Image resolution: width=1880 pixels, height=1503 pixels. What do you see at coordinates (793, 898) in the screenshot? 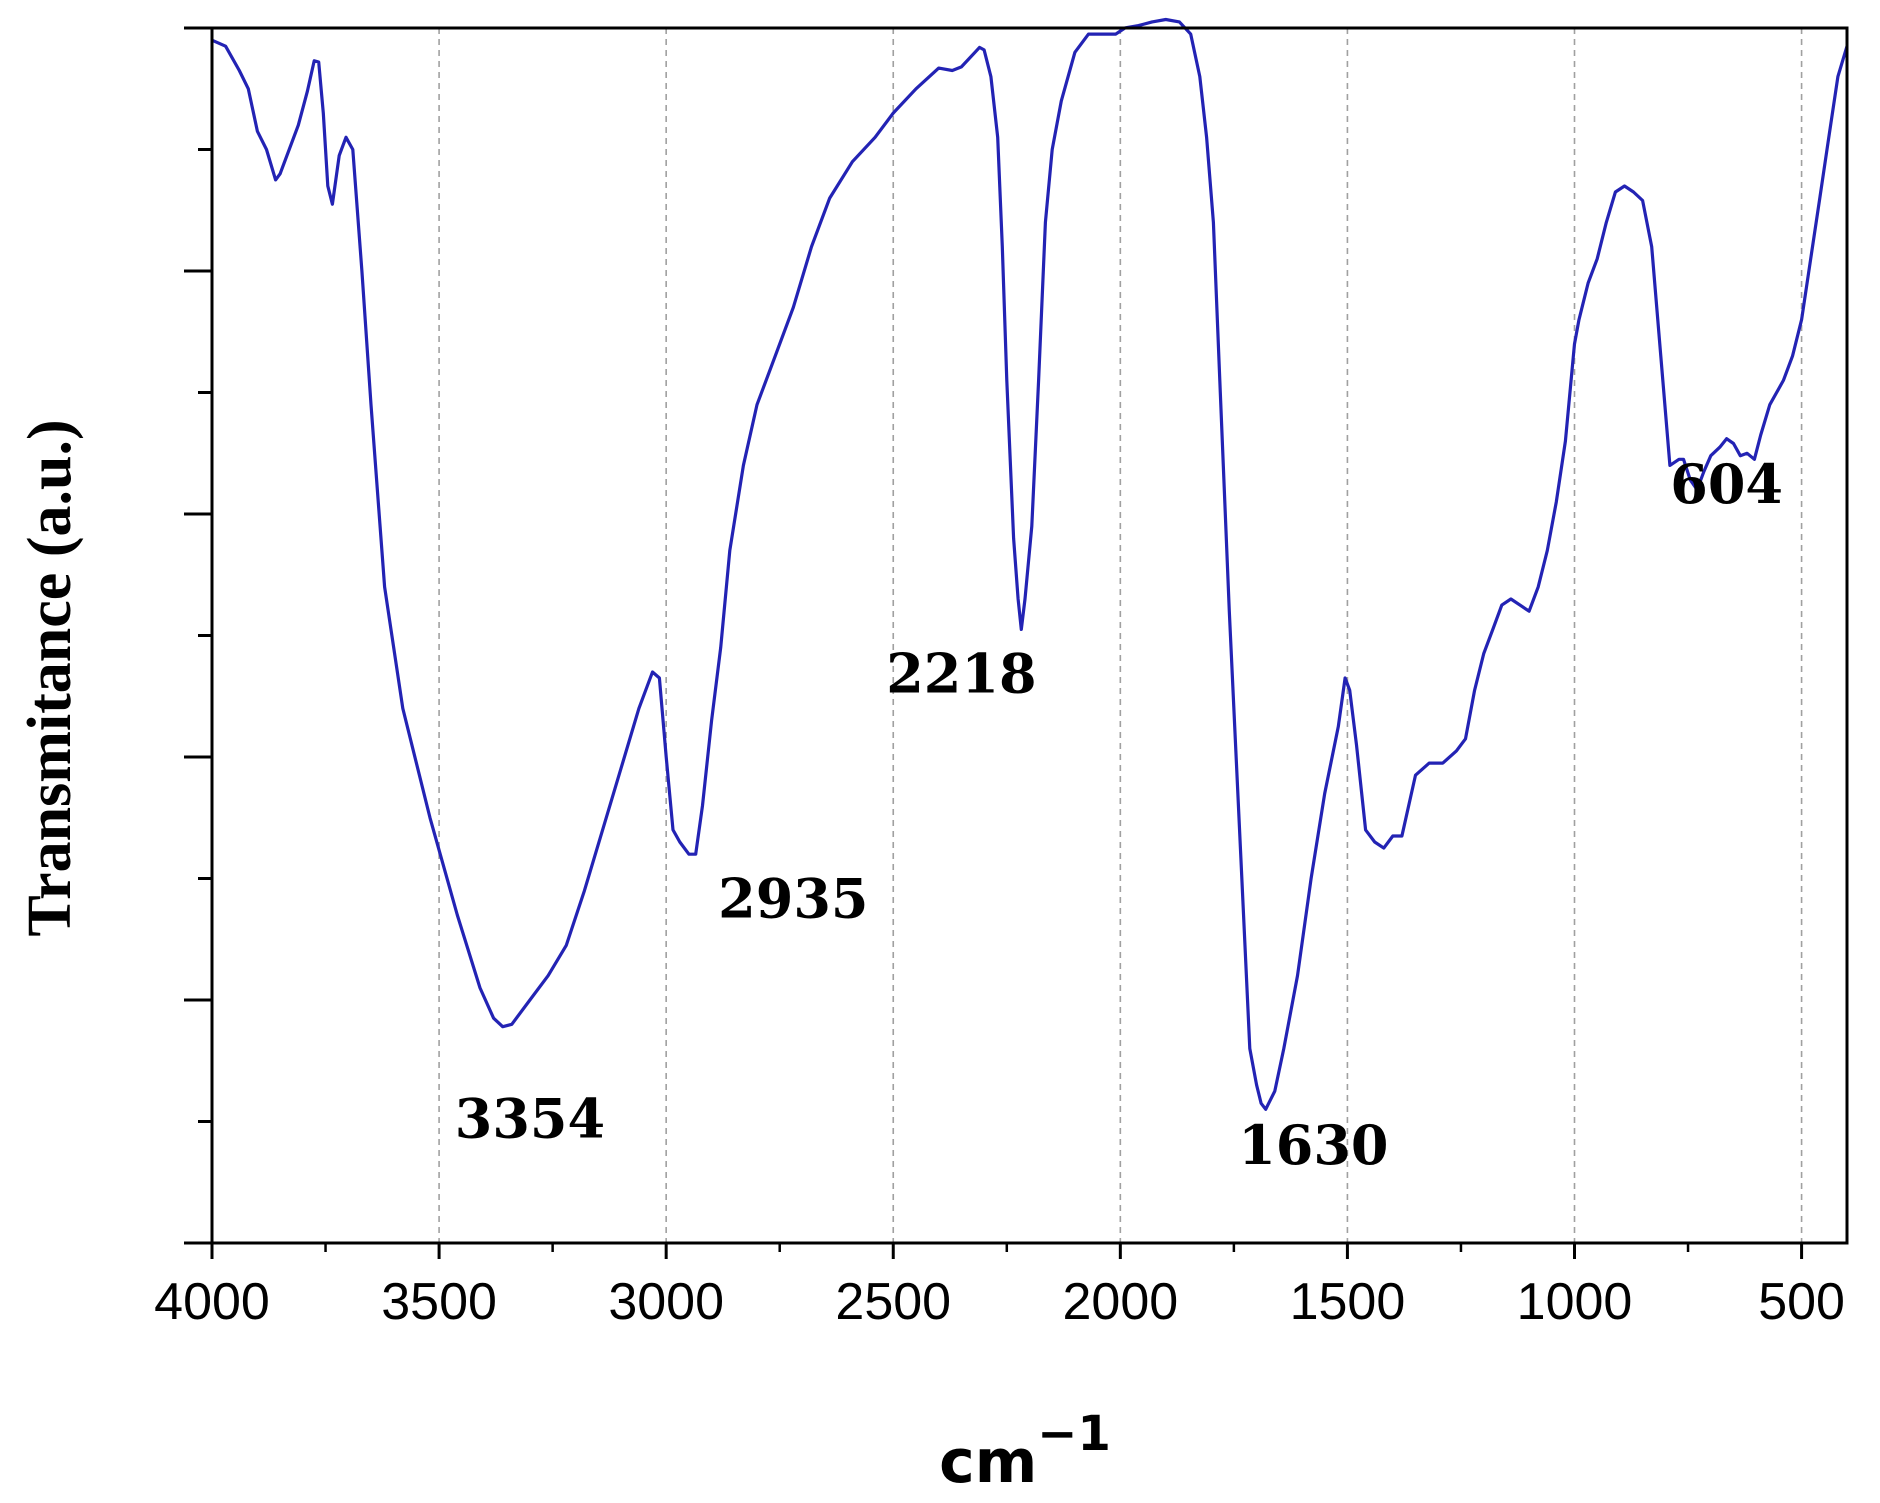
I see `peak-label-2935: 2935` at bounding box center [793, 898].